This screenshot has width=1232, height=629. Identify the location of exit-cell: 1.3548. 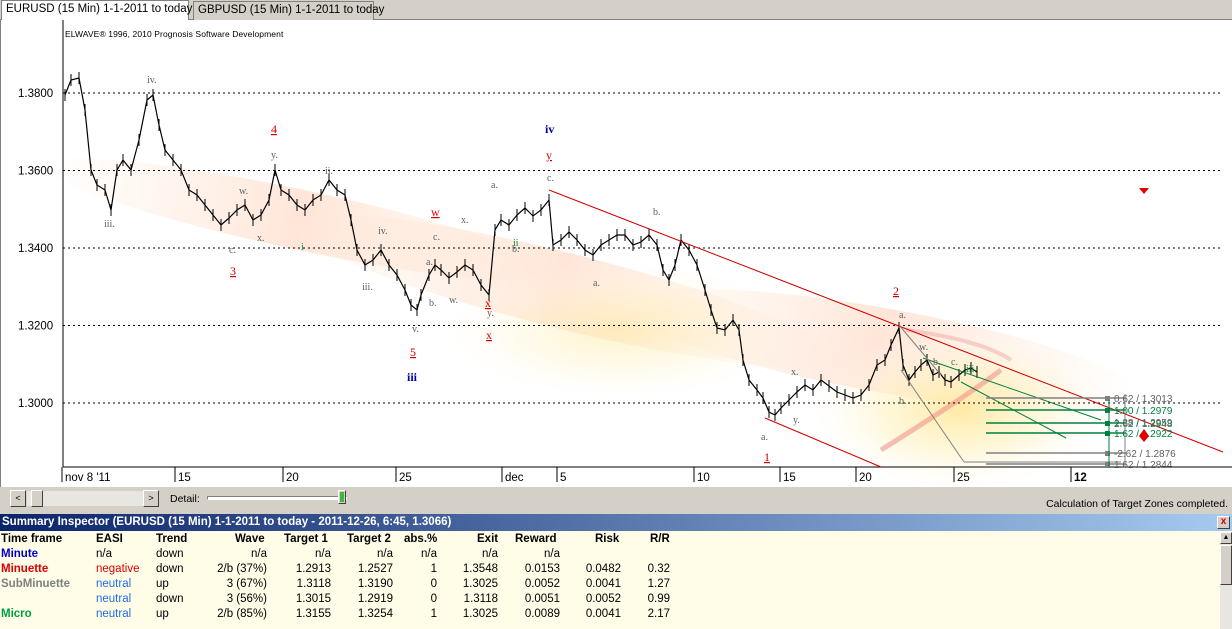
(480, 569).